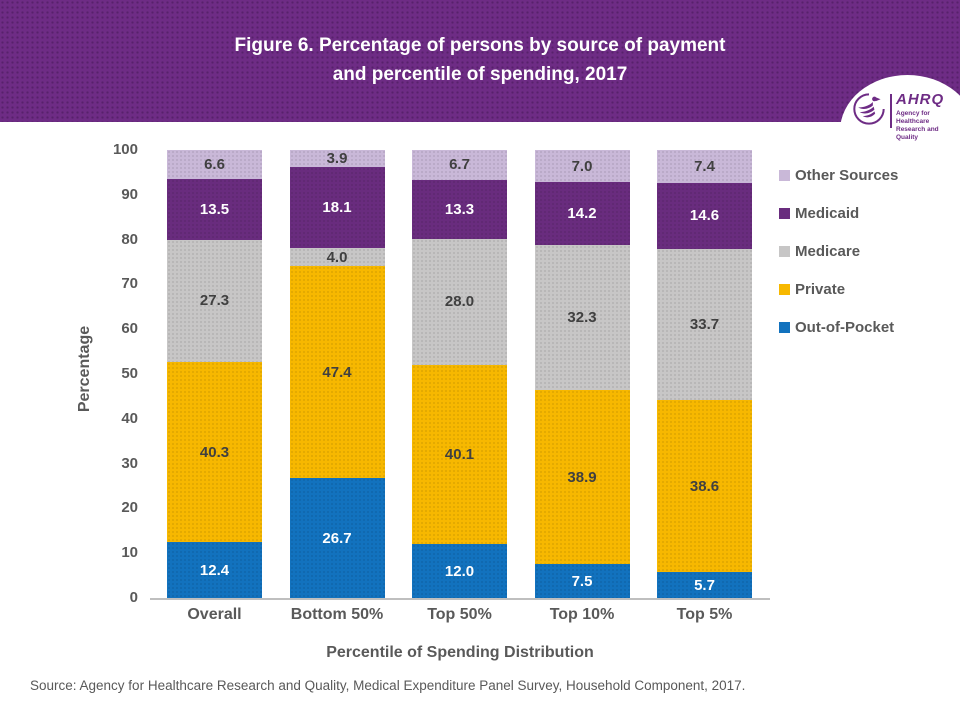  What do you see at coordinates (129, 194) in the screenshot?
I see `y-tick-label: 90` at bounding box center [129, 194].